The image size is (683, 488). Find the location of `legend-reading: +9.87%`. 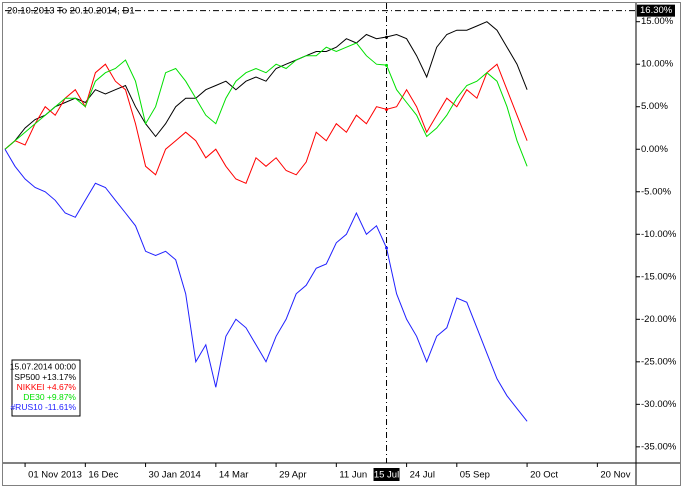

legend-reading: +9.87% is located at coordinates (62, 397).